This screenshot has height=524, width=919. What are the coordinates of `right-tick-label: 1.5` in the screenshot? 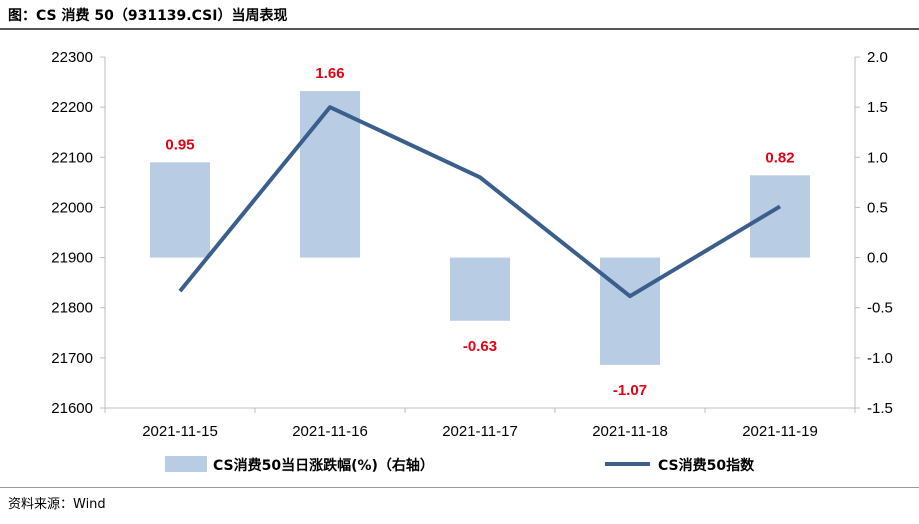 It's located at (877, 107).